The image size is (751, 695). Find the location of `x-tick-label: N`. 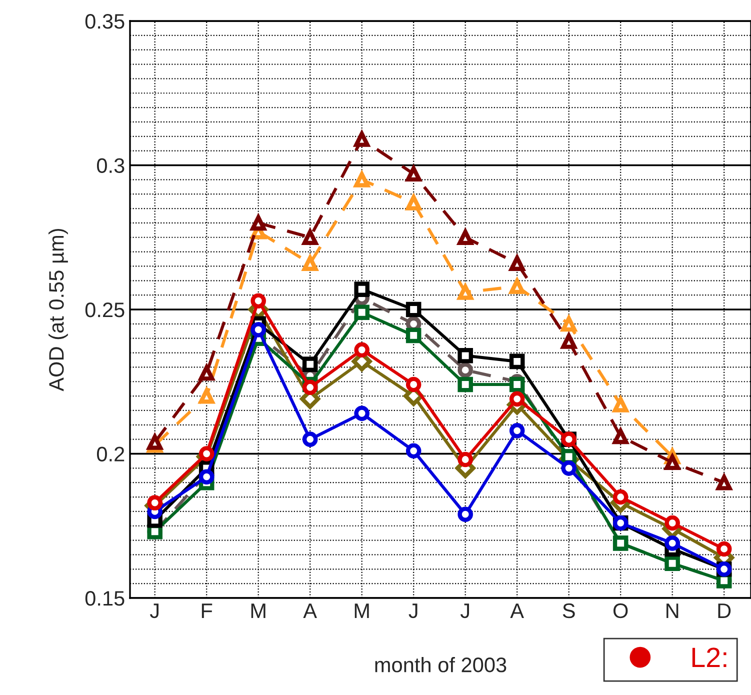

x-tick-label: N is located at coordinates (672, 611).